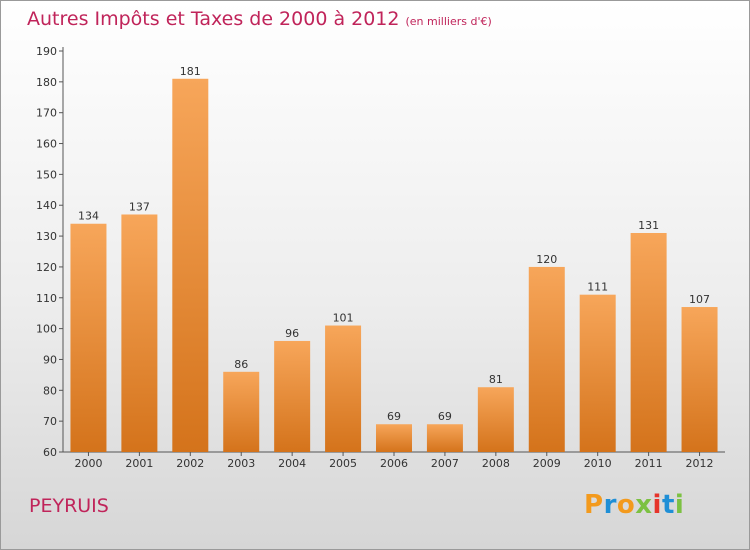 This screenshot has width=750, height=550. Describe the element at coordinates (343, 318) in the screenshot. I see `data-label-2005: 101` at that location.